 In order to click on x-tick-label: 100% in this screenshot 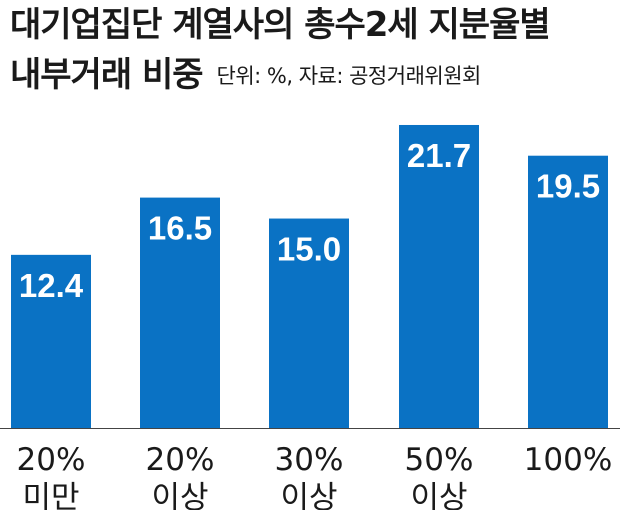, I will do `click(568, 460)`.